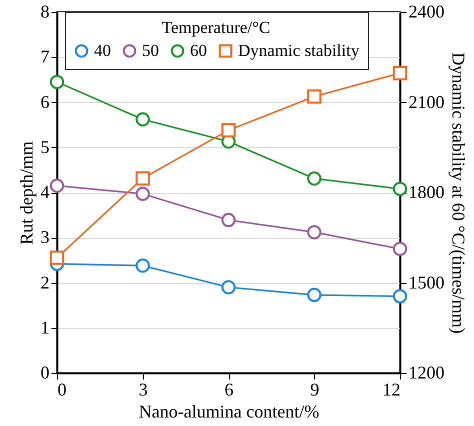 This screenshot has width=474, height=426. What do you see at coordinates (426, 372) in the screenshot?
I see `y2-tick-label: 1200` at bounding box center [426, 372].